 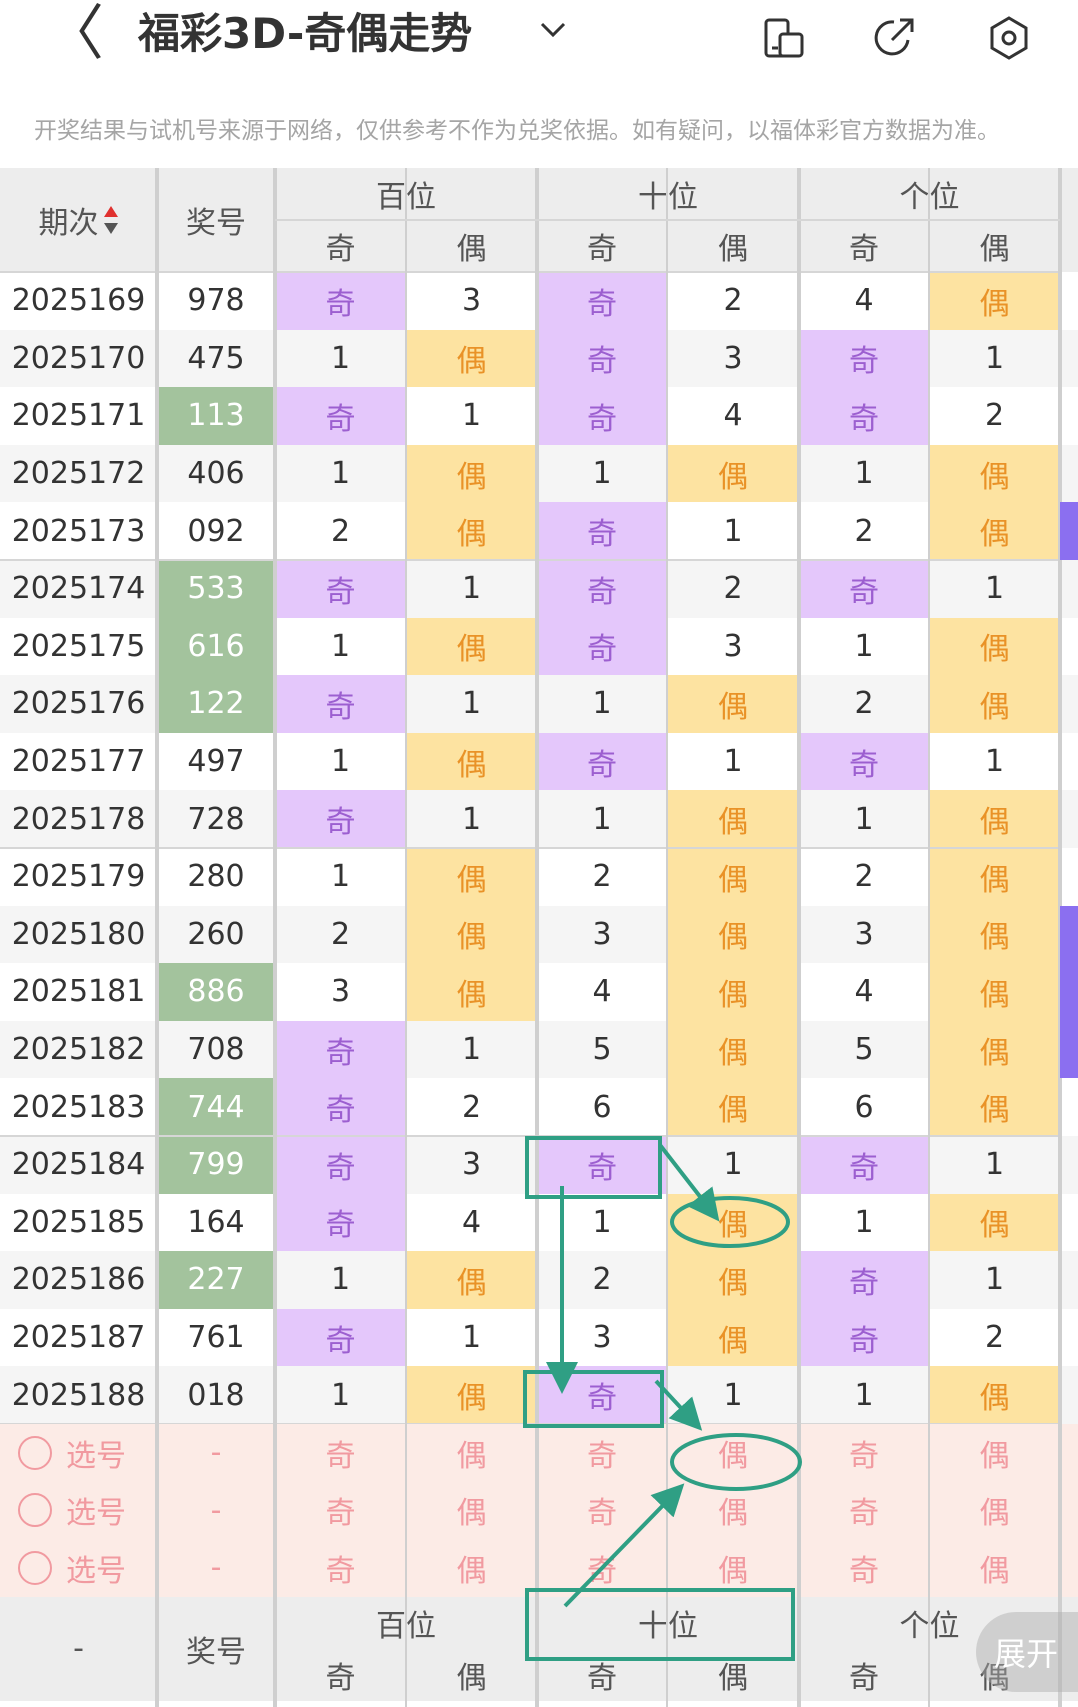 I want to click on number-cell: 978, so click(x=216, y=301).